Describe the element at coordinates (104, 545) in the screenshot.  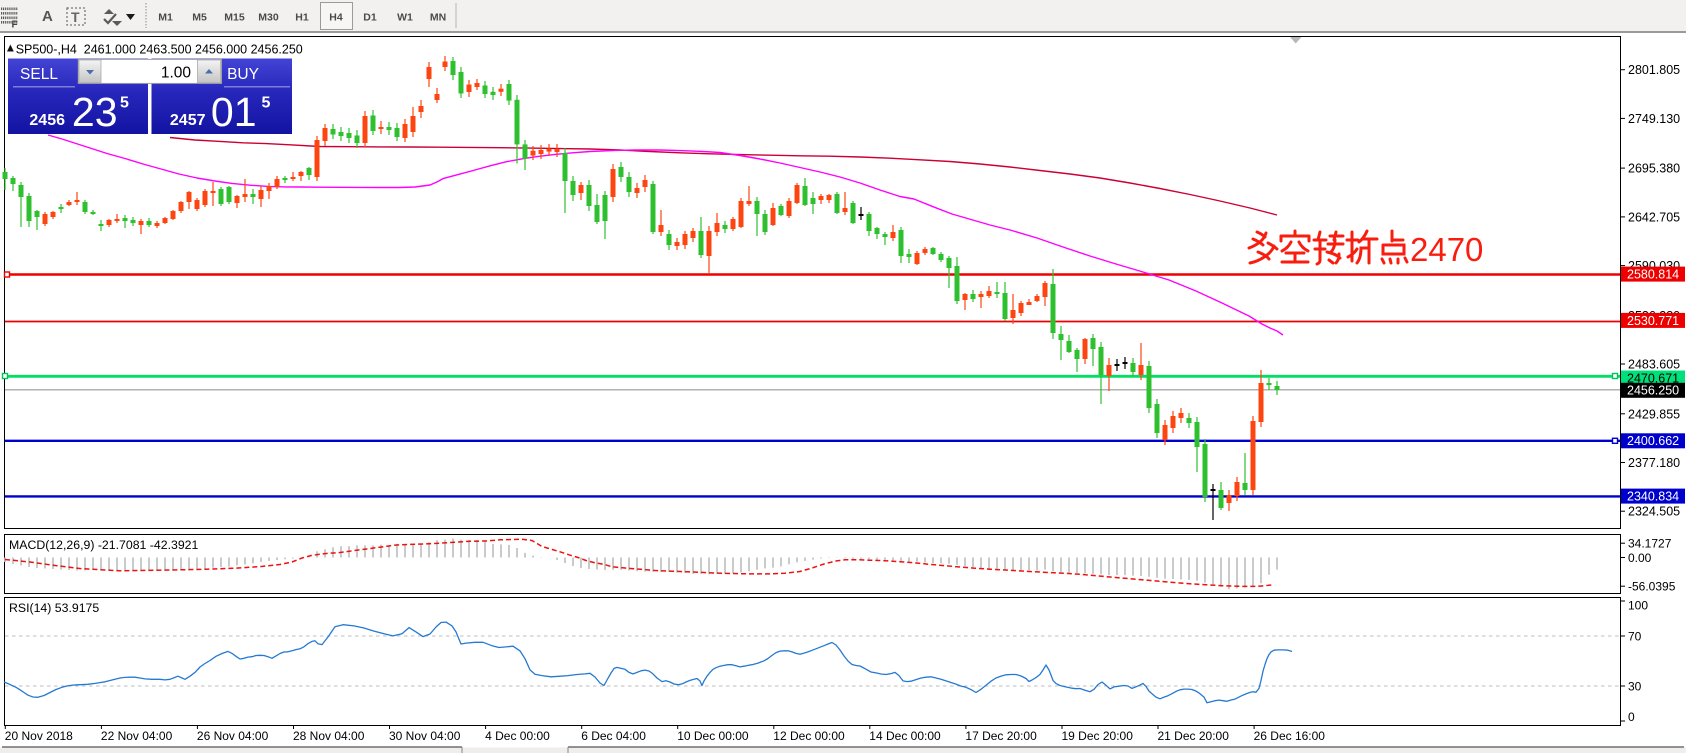
I see `svg-text:MACD(12,26,9) -21.7081 -42.392: MACD(12,26,9) -21.7081 -42.3921` at that location.